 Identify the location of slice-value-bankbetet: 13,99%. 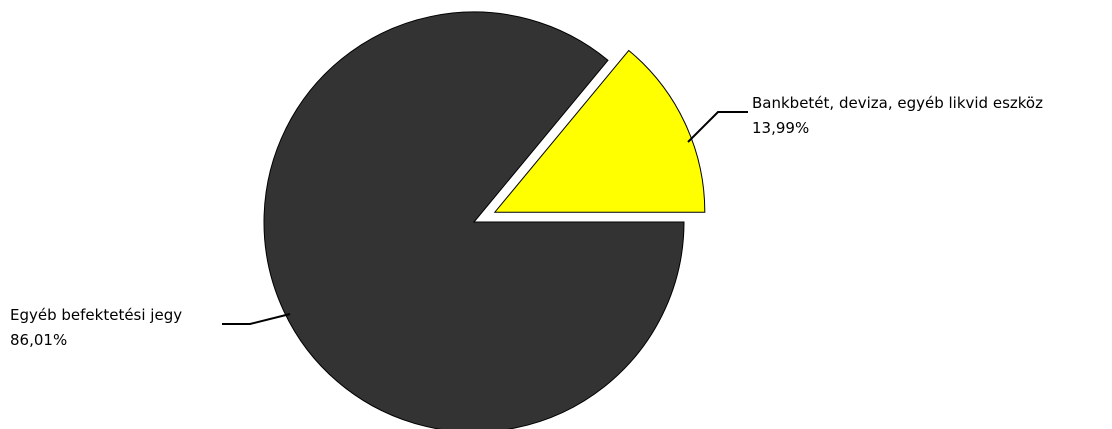
(780, 128).